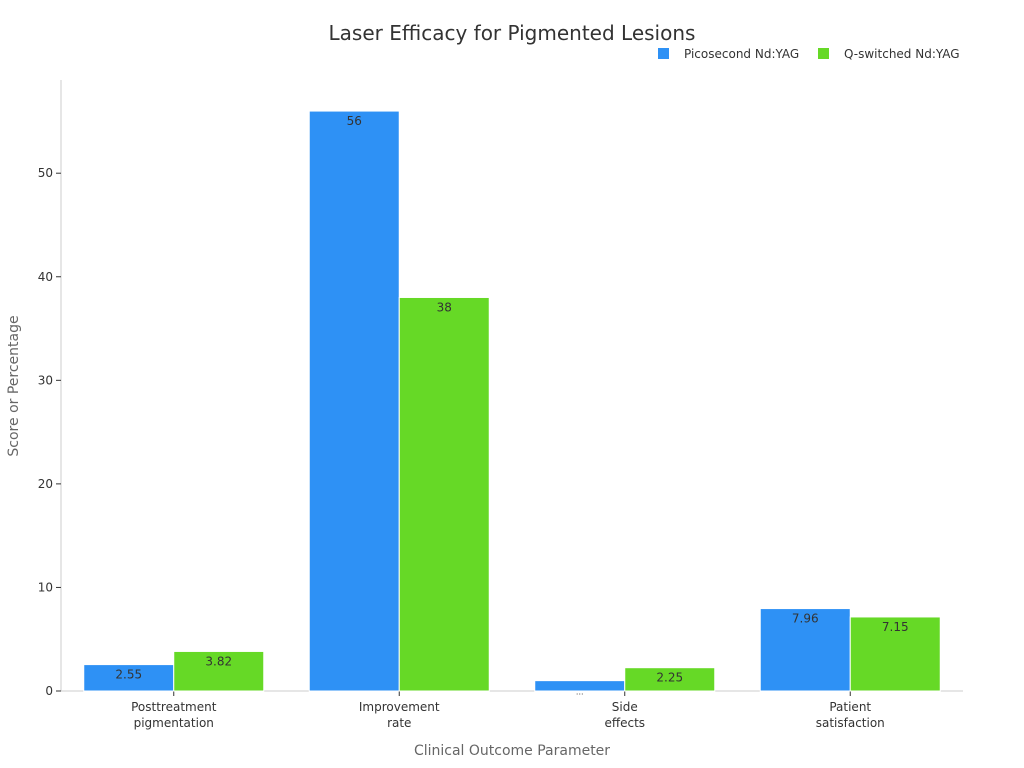  Describe the element at coordinates (399, 707) in the screenshot. I see `x-tick-label-line: Improvement` at that location.